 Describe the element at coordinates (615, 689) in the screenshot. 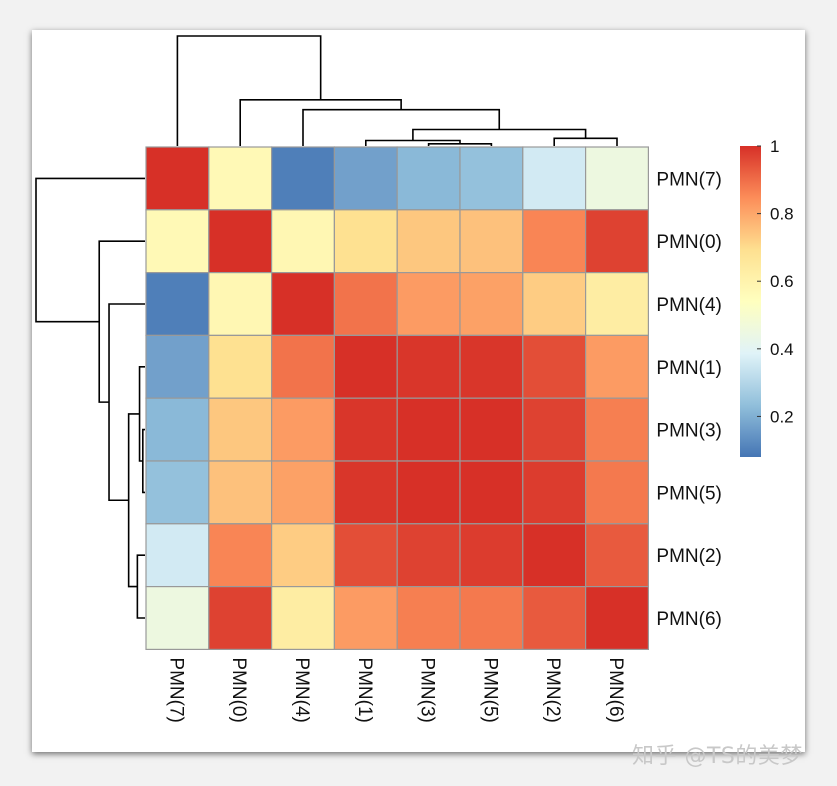

I see `column-label-7: PMN(6)` at that location.